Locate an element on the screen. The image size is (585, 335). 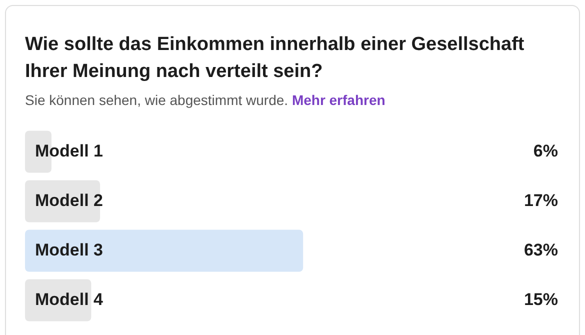
y-tick-label: Modell 2 is located at coordinates (69, 200).